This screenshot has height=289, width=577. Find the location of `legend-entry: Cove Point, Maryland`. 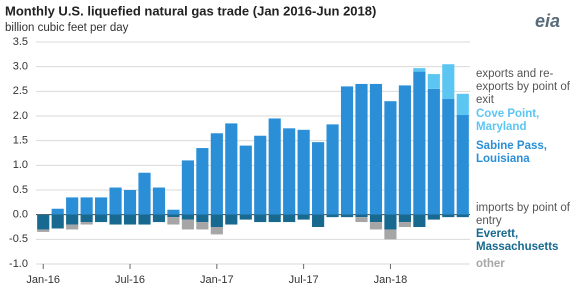

legend-entry: Cove Point, Maryland is located at coordinates (508, 120).